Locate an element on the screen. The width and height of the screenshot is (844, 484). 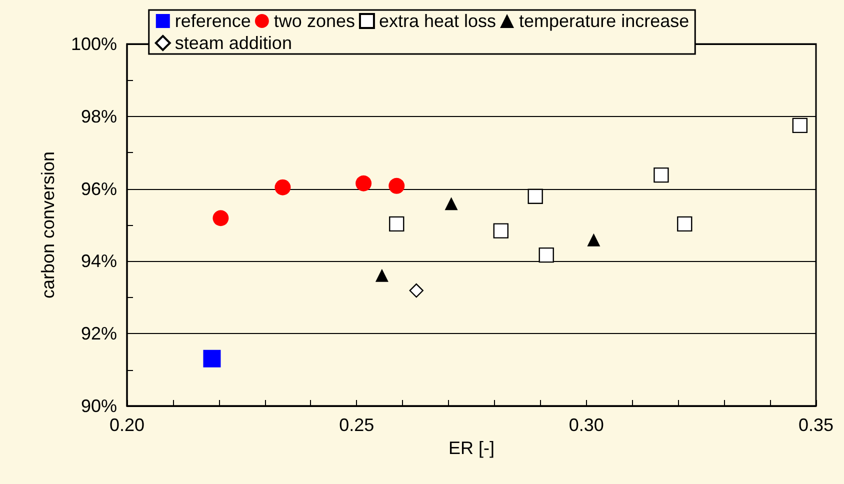
y-tick-label: 90% is located at coordinates (98, 406).